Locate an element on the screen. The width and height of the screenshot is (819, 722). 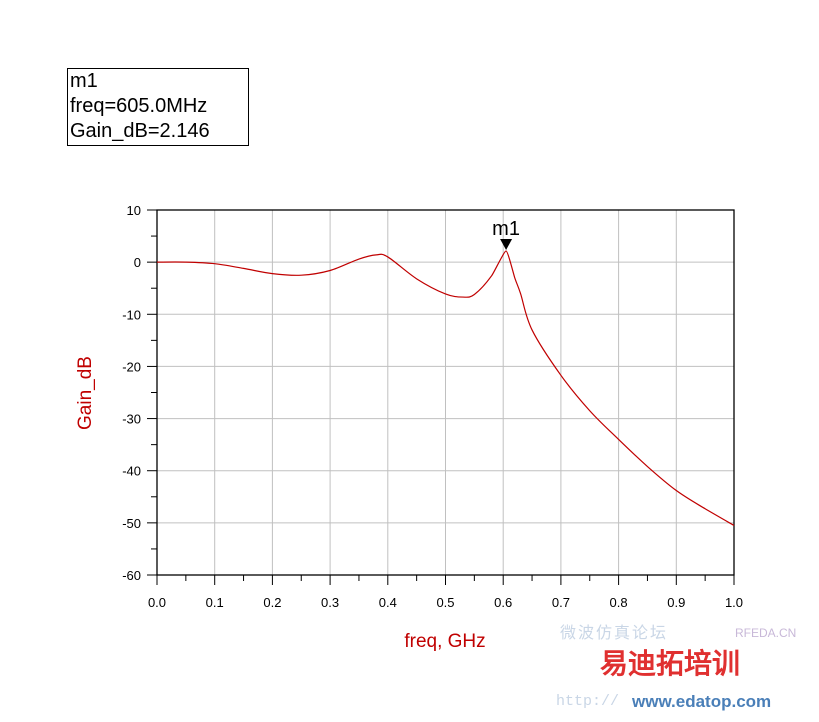
x-tick-label: 0.0 is located at coordinates (157, 602).